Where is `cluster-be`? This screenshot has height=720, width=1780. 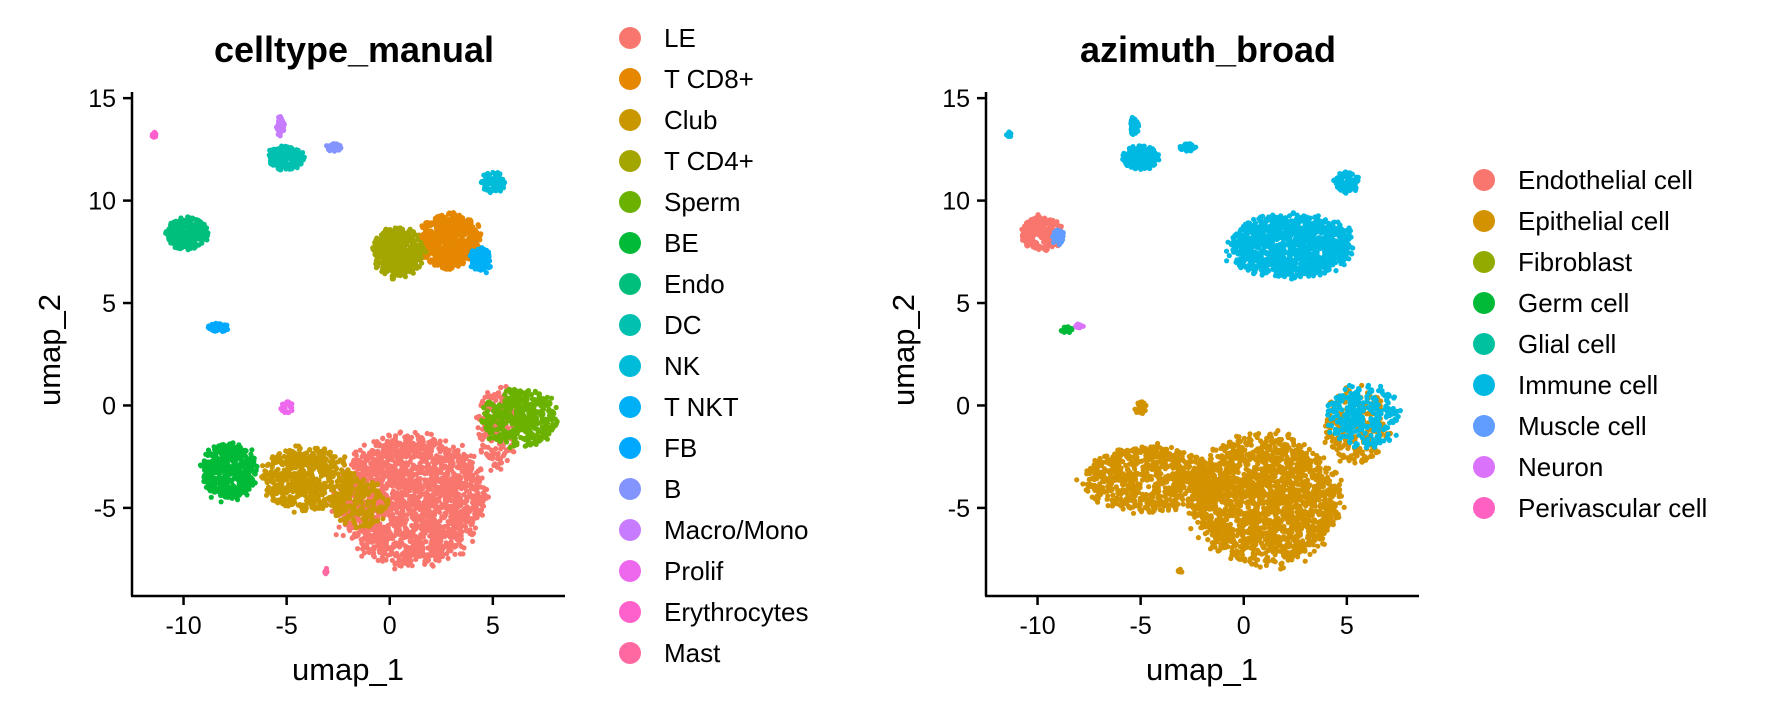 cluster-be is located at coordinates (228, 472).